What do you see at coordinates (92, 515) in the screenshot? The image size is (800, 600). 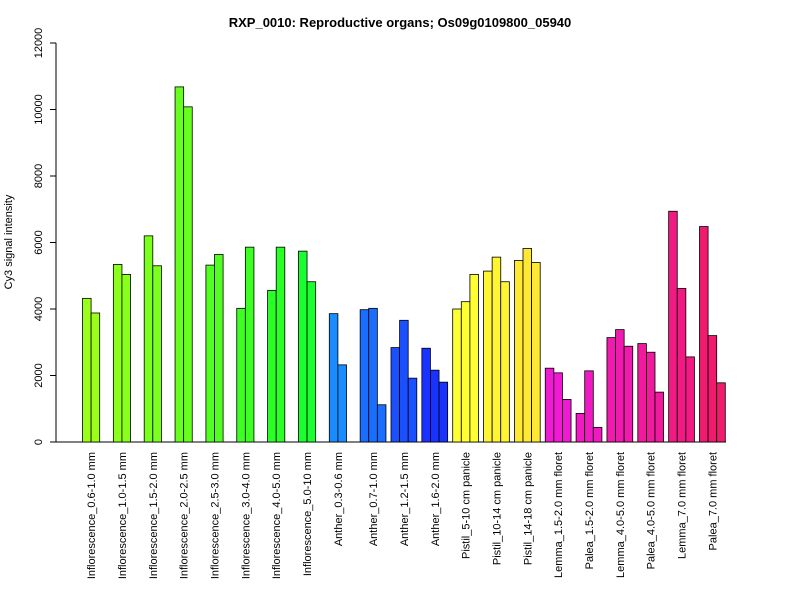 I see `category-label: Inflorescence_0.6-1.0 mm` at bounding box center [92, 515].